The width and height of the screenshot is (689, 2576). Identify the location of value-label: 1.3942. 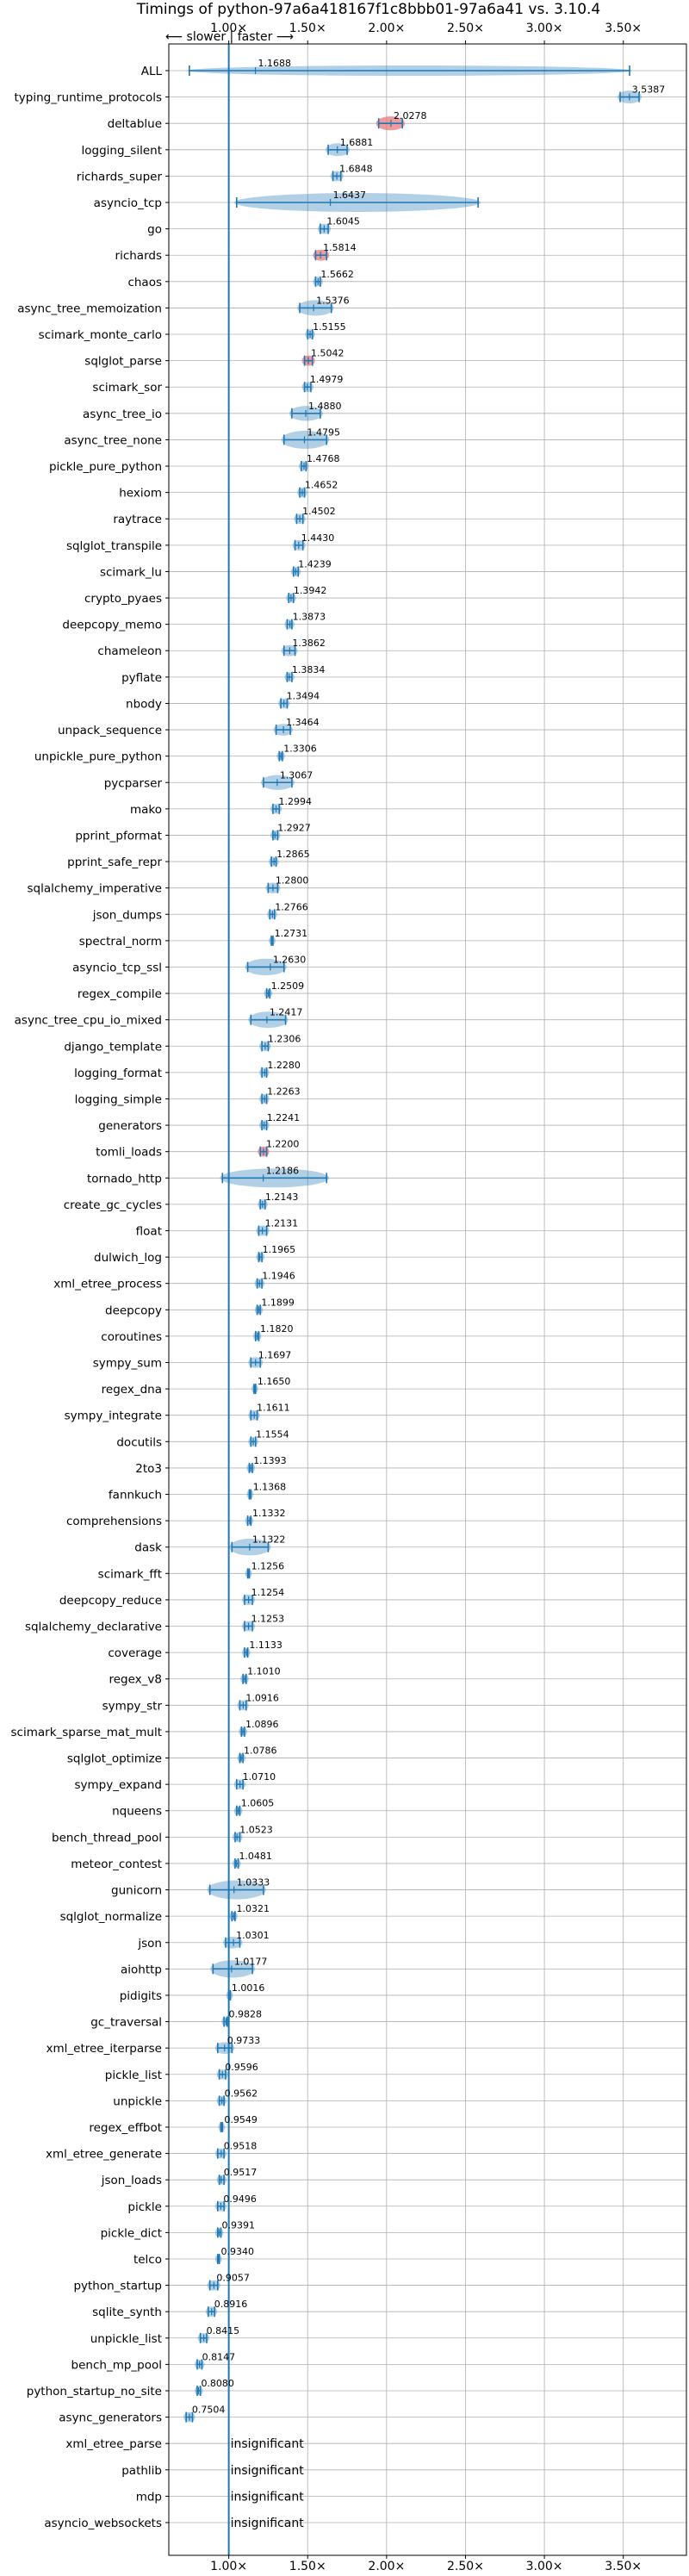
(310, 591).